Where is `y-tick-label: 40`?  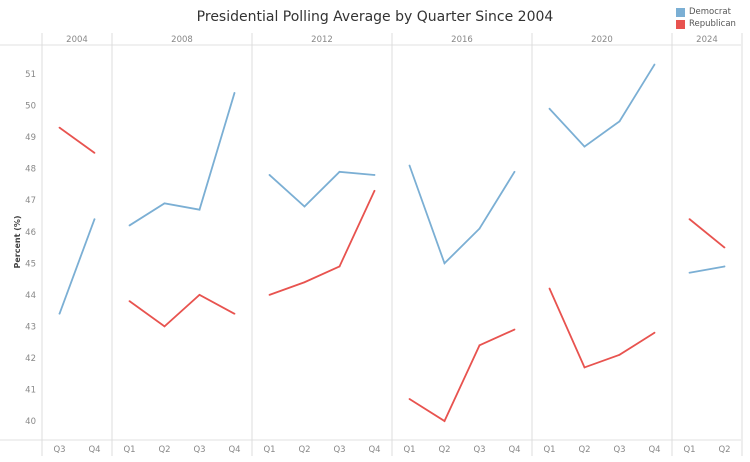 y-tick-label: 40 is located at coordinates (30, 422).